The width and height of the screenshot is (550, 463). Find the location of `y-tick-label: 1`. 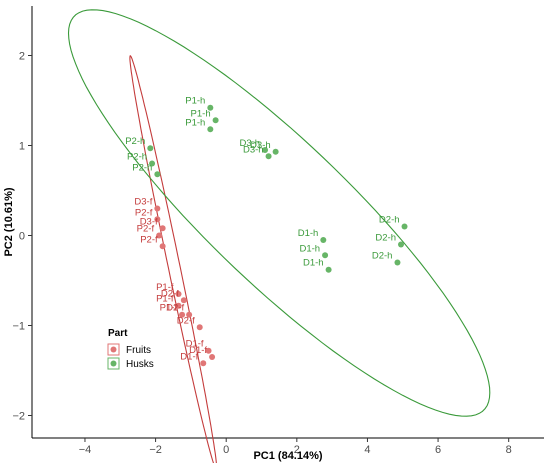

y-tick-label: 1 is located at coordinates (22, 147).